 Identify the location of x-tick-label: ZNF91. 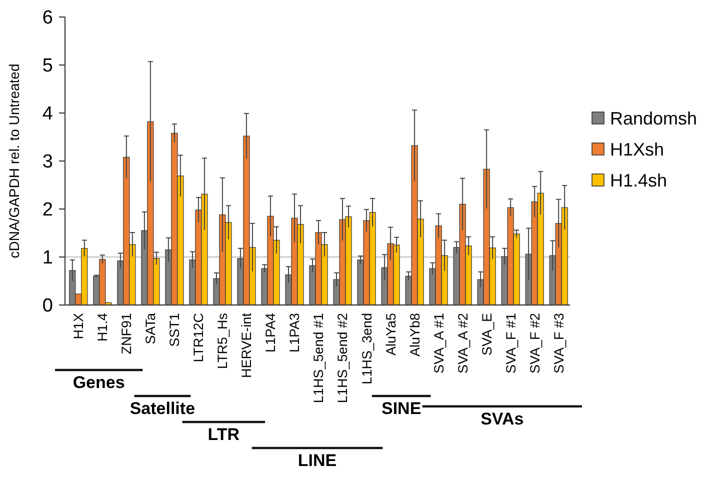
(126, 333).